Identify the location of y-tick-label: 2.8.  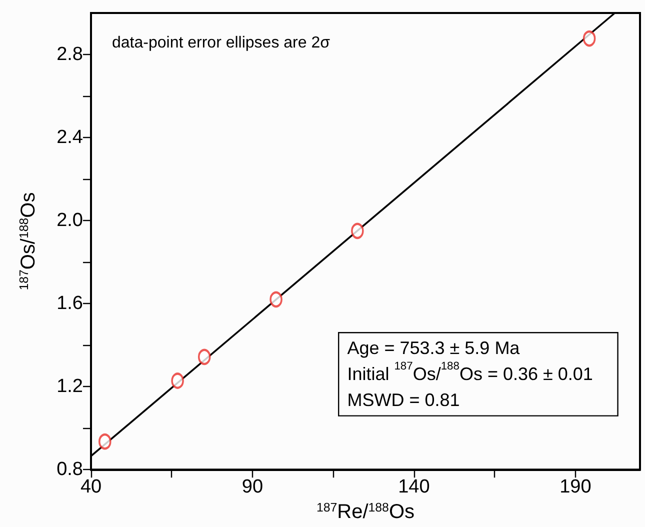
(69, 55).